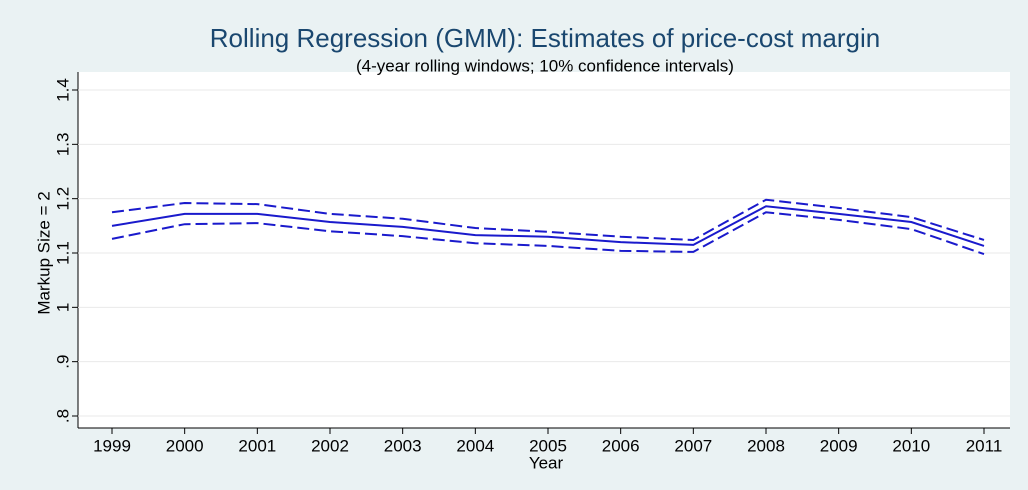 The width and height of the screenshot is (1028, 490). What do you see at coordinates (62, 416) in the screenshot?
I see `y-tick-label: .8` at bounding box center [62, 416].